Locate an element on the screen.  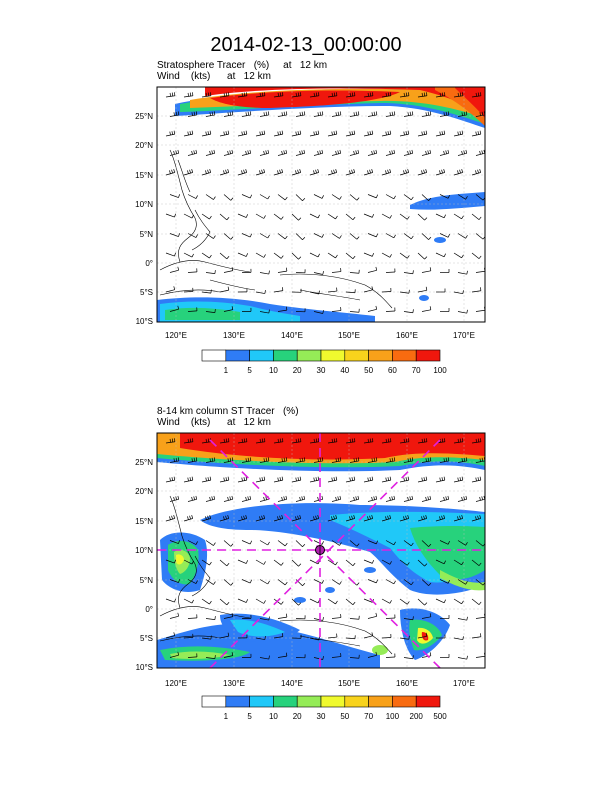
chart2-colorbar-label: 1 is located at coordinates (226, 716).